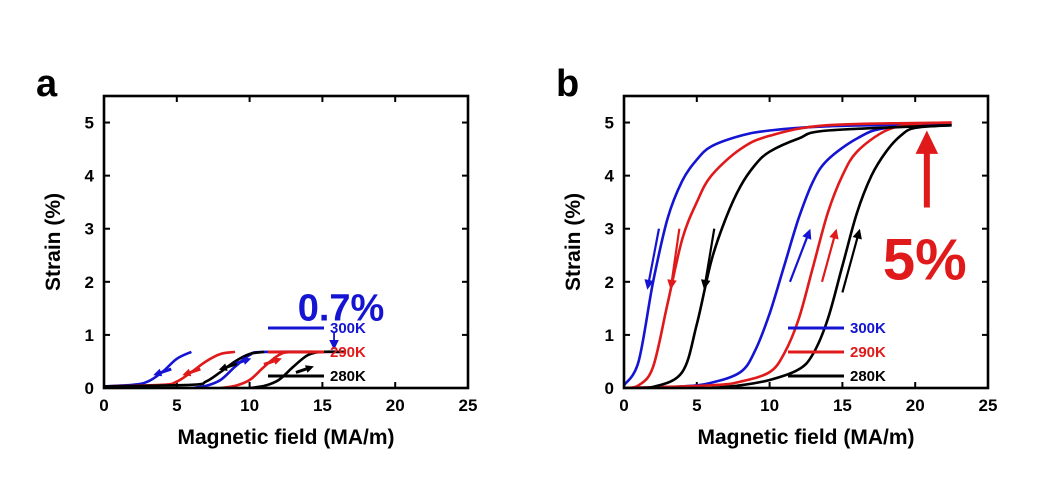  I want to click on panel-letter: a, so click(47, 84).